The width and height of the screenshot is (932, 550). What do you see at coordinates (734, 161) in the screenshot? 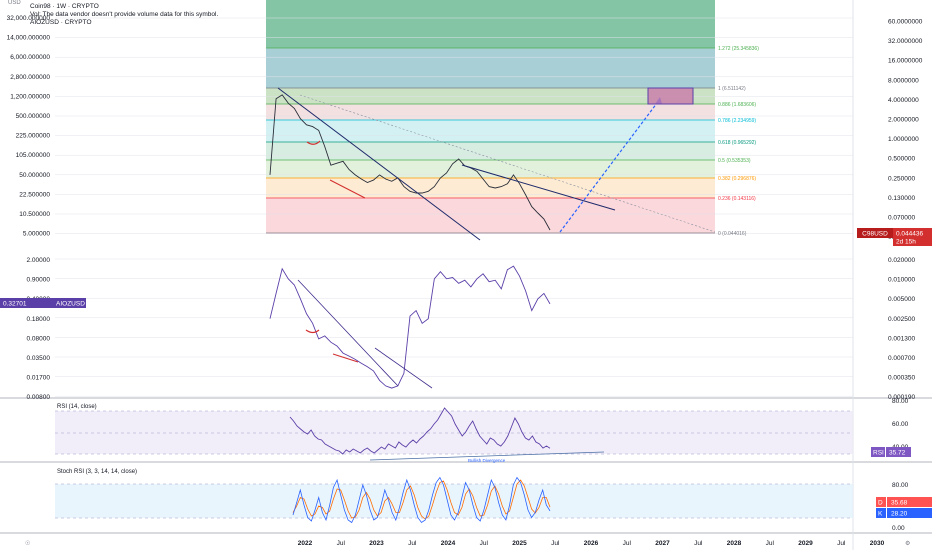
I see `fib-label-5: 0.5 (0.535353)` at bounding box center [734, 161].